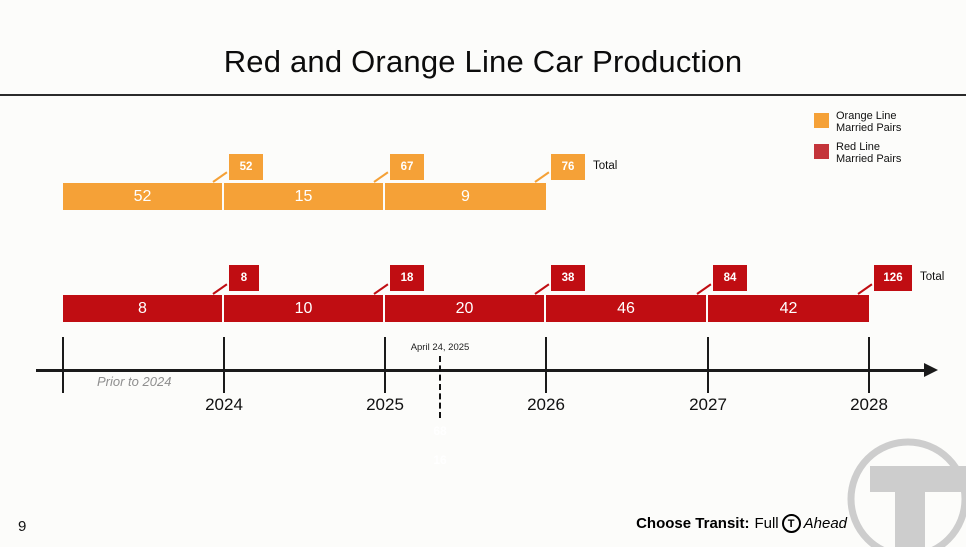  Describe the element at coordinates (304, 196) in the screenshot. I see `bar-segment: 15` at that location.